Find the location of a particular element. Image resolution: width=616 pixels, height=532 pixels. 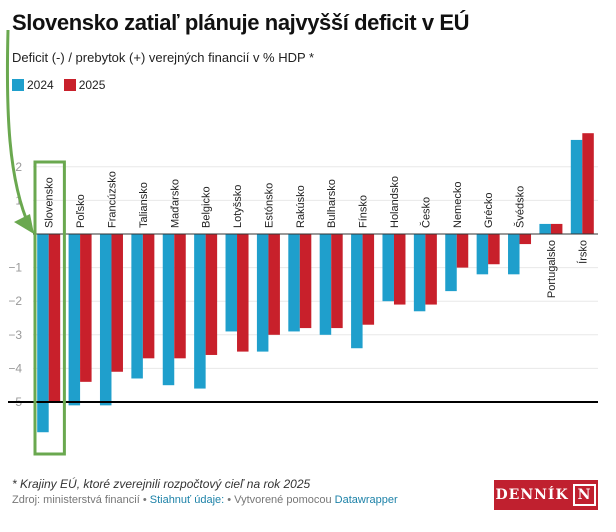

x-tick-label: Taliansko is located at coordinates (144, 205).